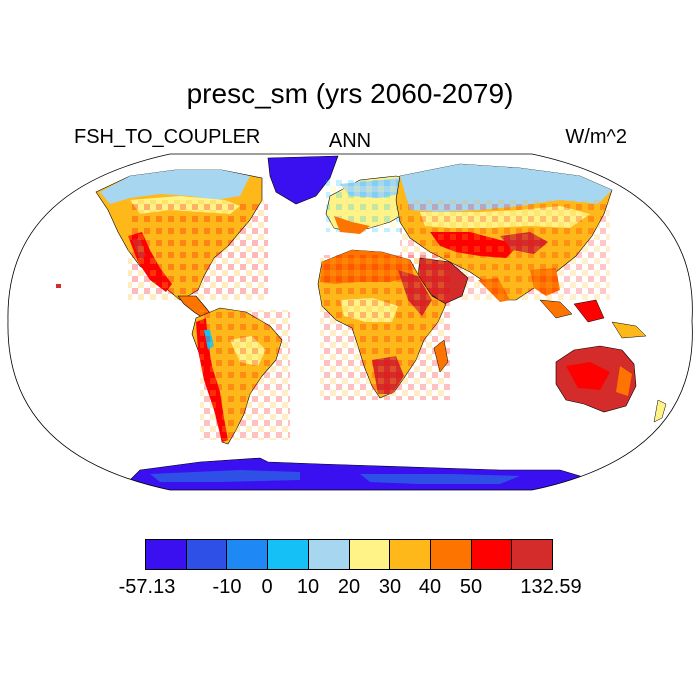 The height and width of the screenshot is (700, 700). I want to click on land-antarctica, so click(355, 473).